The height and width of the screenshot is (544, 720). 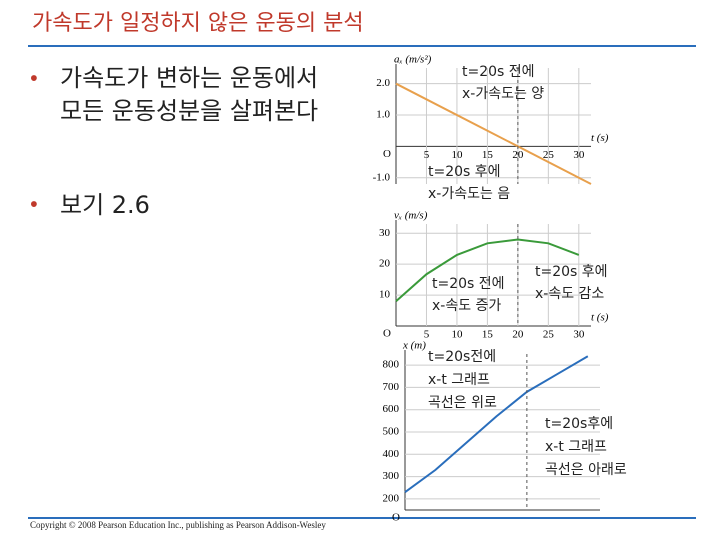 What do you see at coordinates (469, 194) in the screenshot?
I see `annotation: x-가속도는 음` at bounding box center [469, 194].